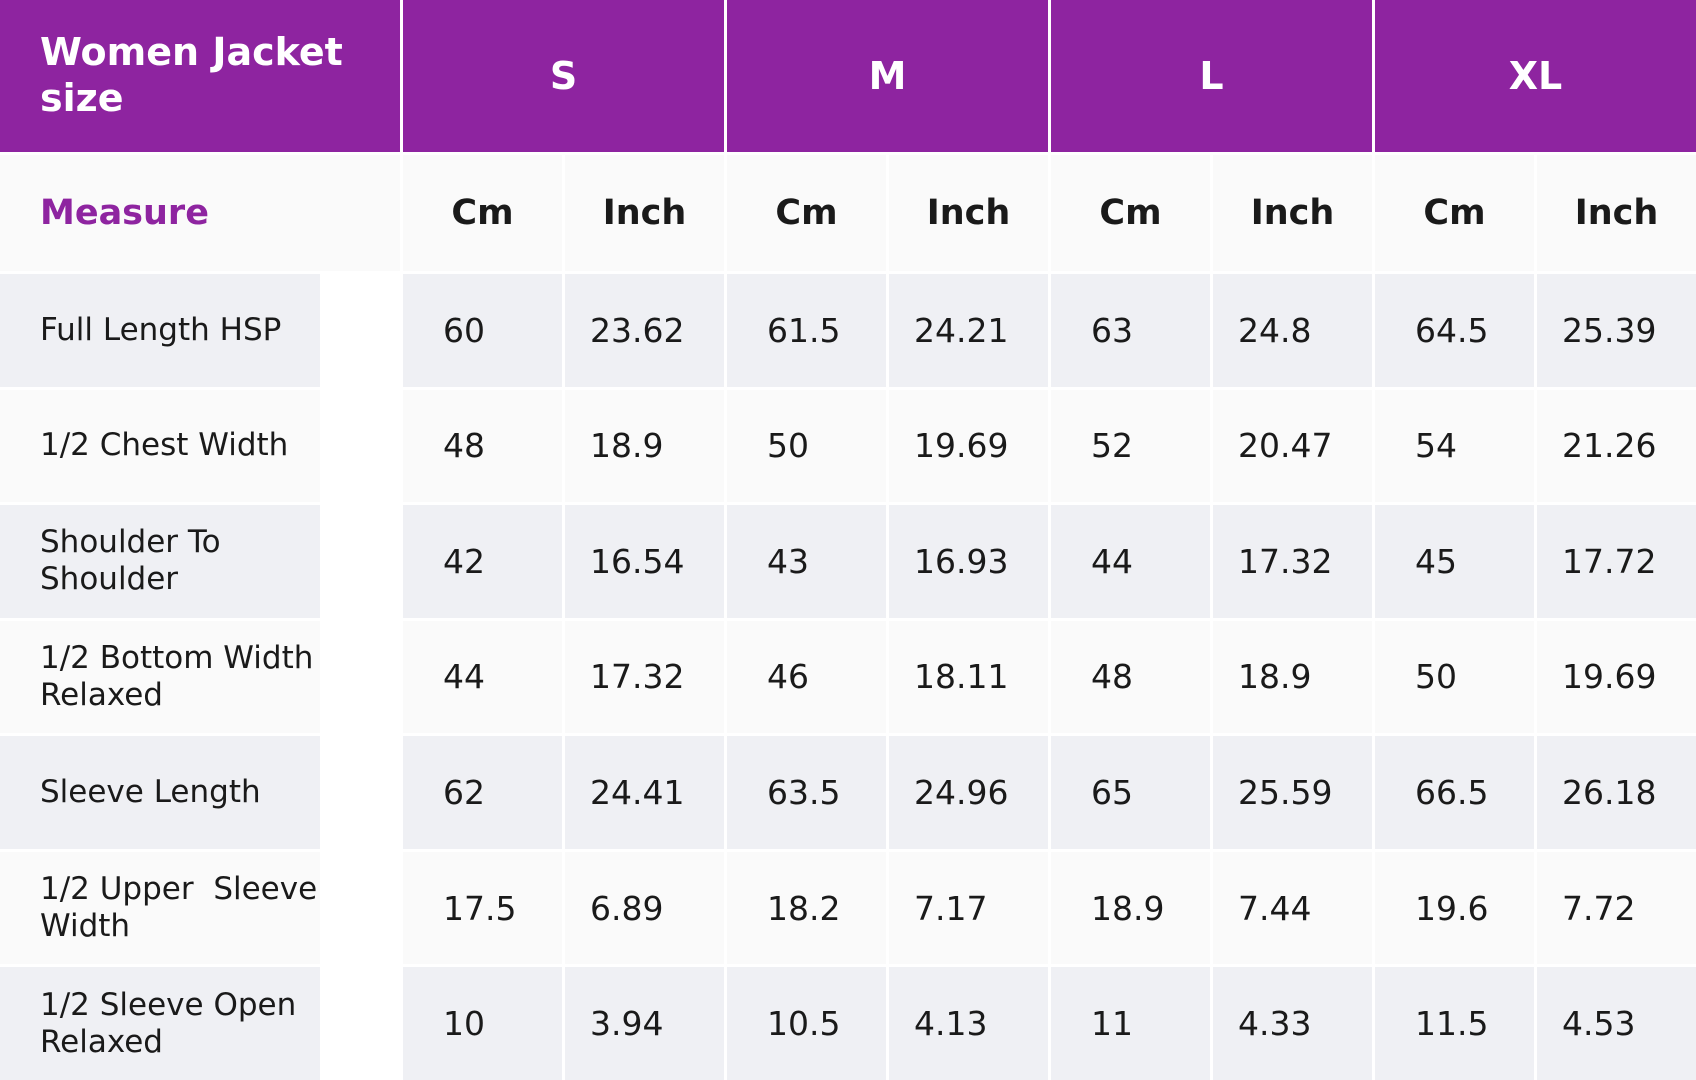  I want to click on value-cell: 7.17, so click(968, 908).